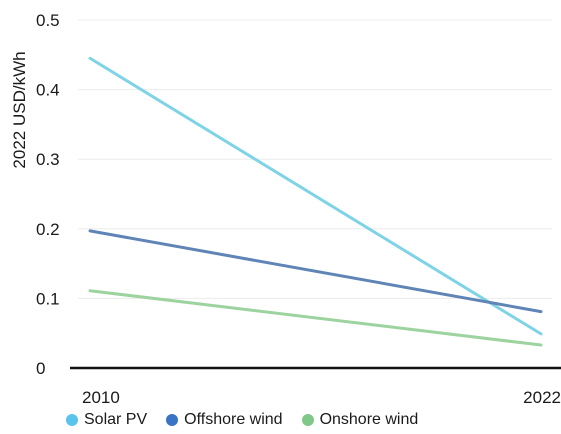 This screenshot has height=434, width=561. Describe the element at coordinates (48, 229) in the screenshot. I see `y-tick-label: 0.2` at that location.